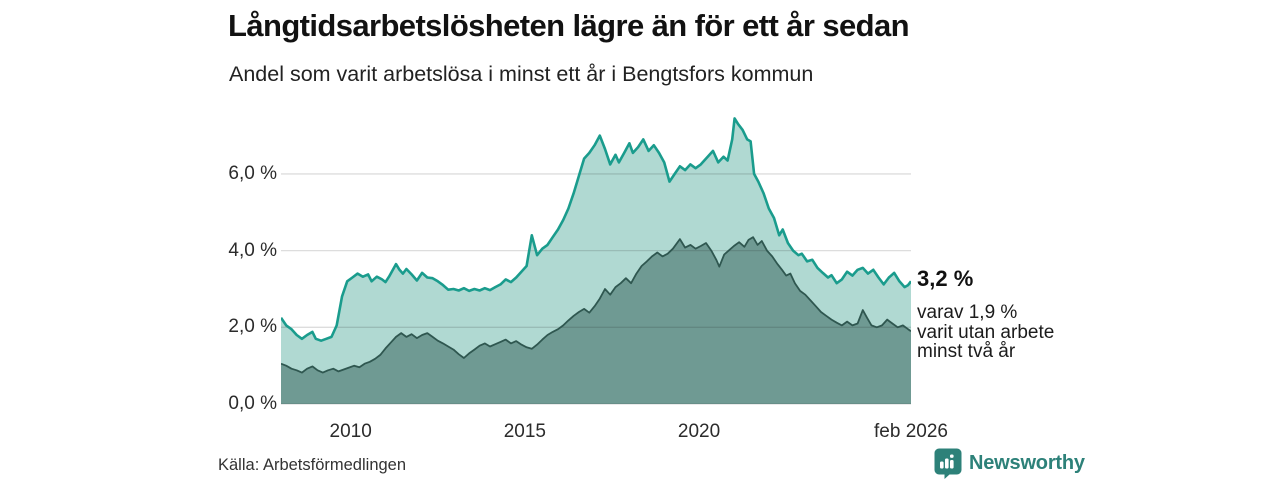  What do you see at coordinates (945, 278) in the screenshot?
I see `latest-value-label: 3,2 %` at bounding box center [945, 278].